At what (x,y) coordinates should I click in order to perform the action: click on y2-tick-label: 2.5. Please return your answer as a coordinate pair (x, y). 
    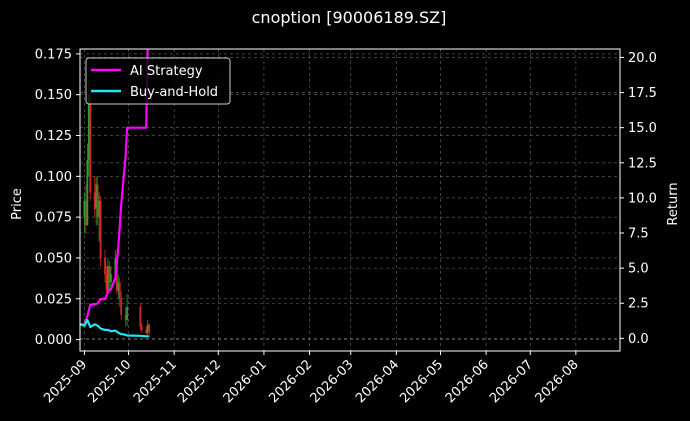
    Looking at the image, I should click on (638, 304).